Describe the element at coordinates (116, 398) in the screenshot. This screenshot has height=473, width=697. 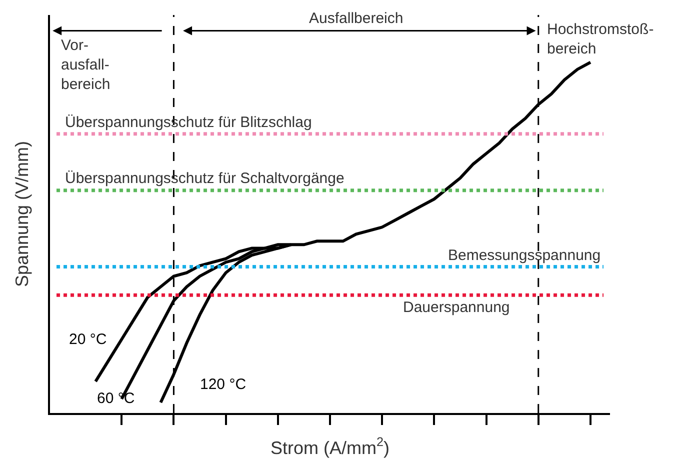
I see `series-label: 60 °C` at that location.